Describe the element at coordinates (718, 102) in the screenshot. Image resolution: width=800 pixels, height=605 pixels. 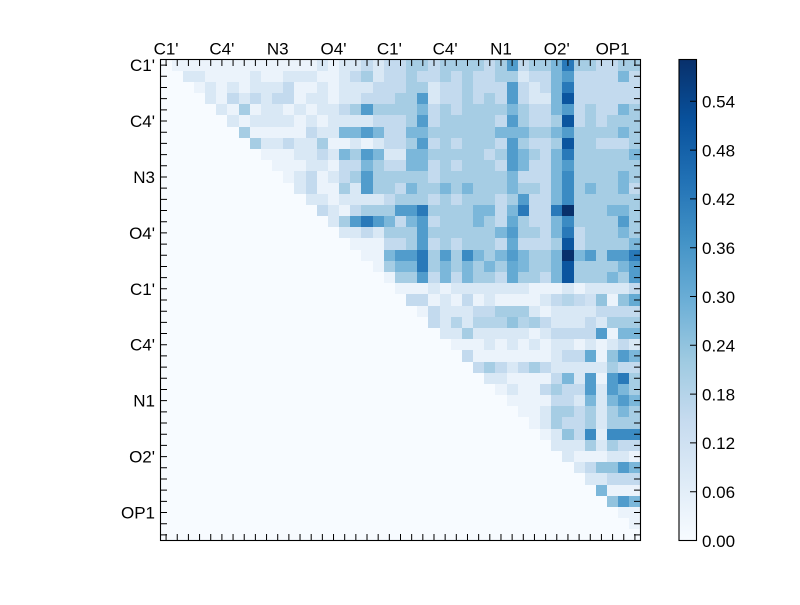
I see `svg-text: 0.54` at that location.